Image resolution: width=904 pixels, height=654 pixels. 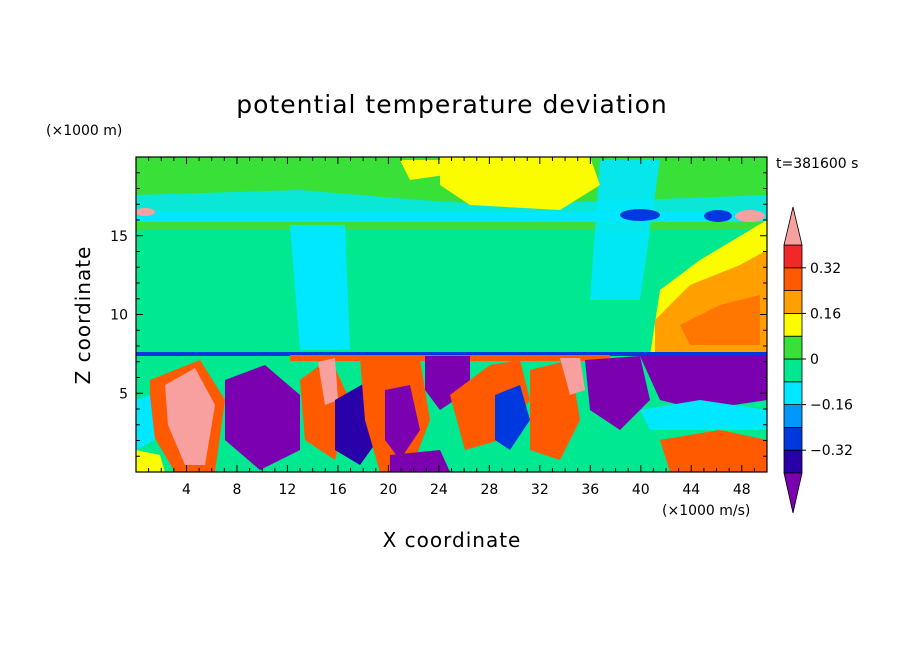 I want to click on x-tick-label: 20, so click(x=388, y=490).